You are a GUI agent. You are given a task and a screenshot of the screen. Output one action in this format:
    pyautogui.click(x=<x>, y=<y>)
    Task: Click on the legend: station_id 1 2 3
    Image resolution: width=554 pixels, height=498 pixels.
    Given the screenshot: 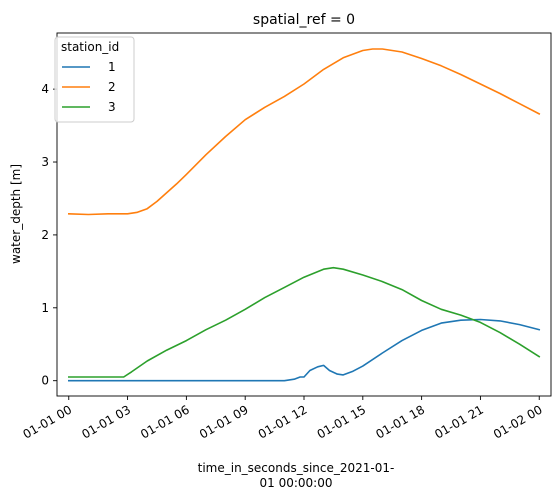 What is the action you would take?
    pyautogui.click(x=94, y=79)
    